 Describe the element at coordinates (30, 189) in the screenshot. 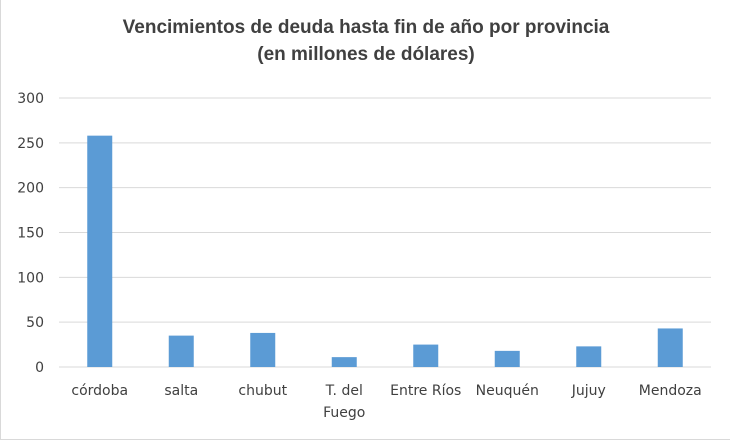

I see `y-tick-label: 200` at that location.